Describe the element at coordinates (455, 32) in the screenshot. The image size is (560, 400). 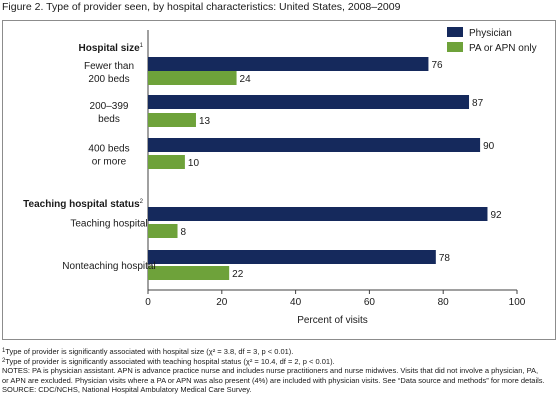
I see `physician-legend-swatch` at that location.